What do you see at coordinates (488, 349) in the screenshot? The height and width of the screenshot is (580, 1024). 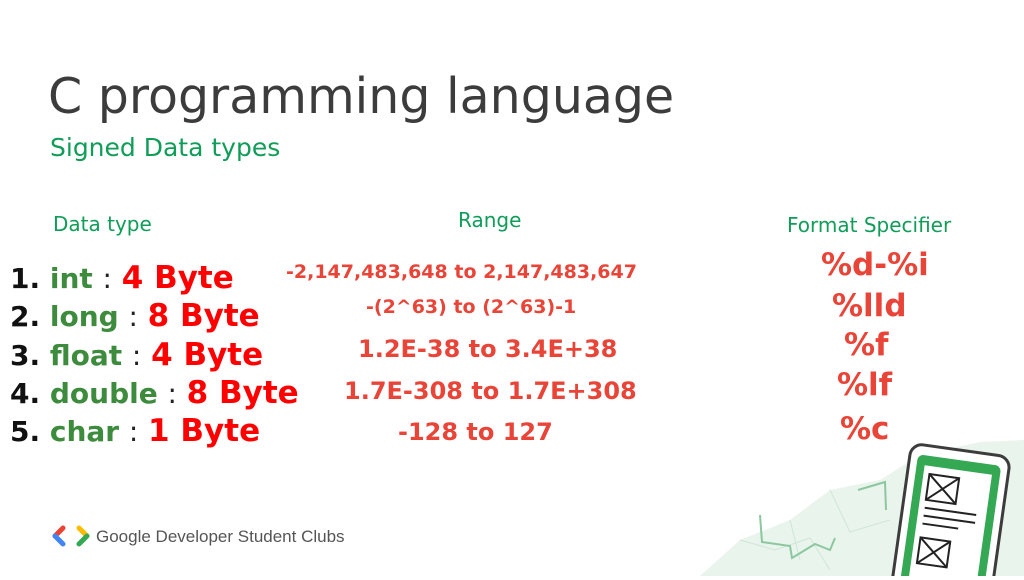 I see `range-value-float: 1.2E-38 to 3.4E+38` at bounding box center [488, 349].